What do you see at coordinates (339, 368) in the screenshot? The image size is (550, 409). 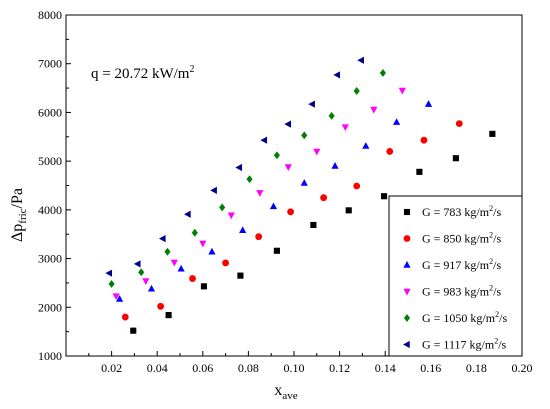 I see `x-tick-label: 0.12` at bounding box center [339, 368].